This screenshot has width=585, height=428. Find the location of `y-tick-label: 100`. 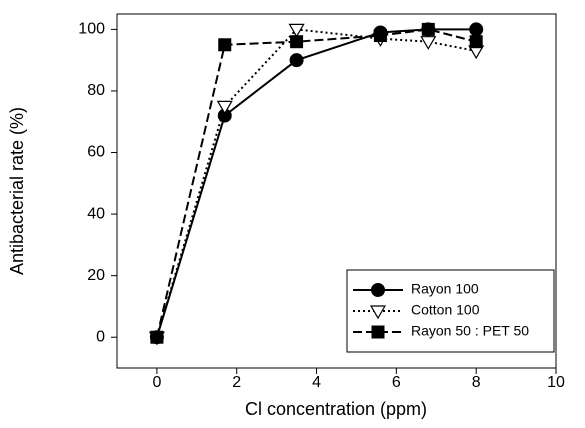

y-tick-label: 100 is located at coordinates (91, 29).